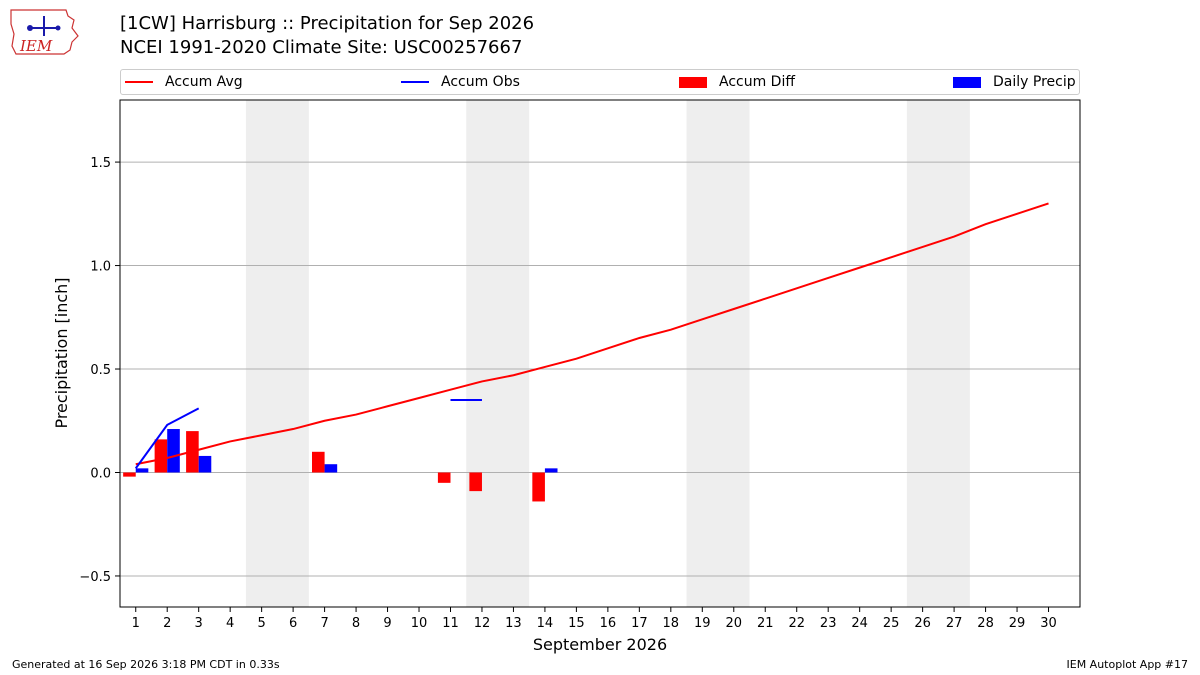  Describe the element at coordinates (639, 623) in the screenshot. I see `x-tick-label: 17` at that location.